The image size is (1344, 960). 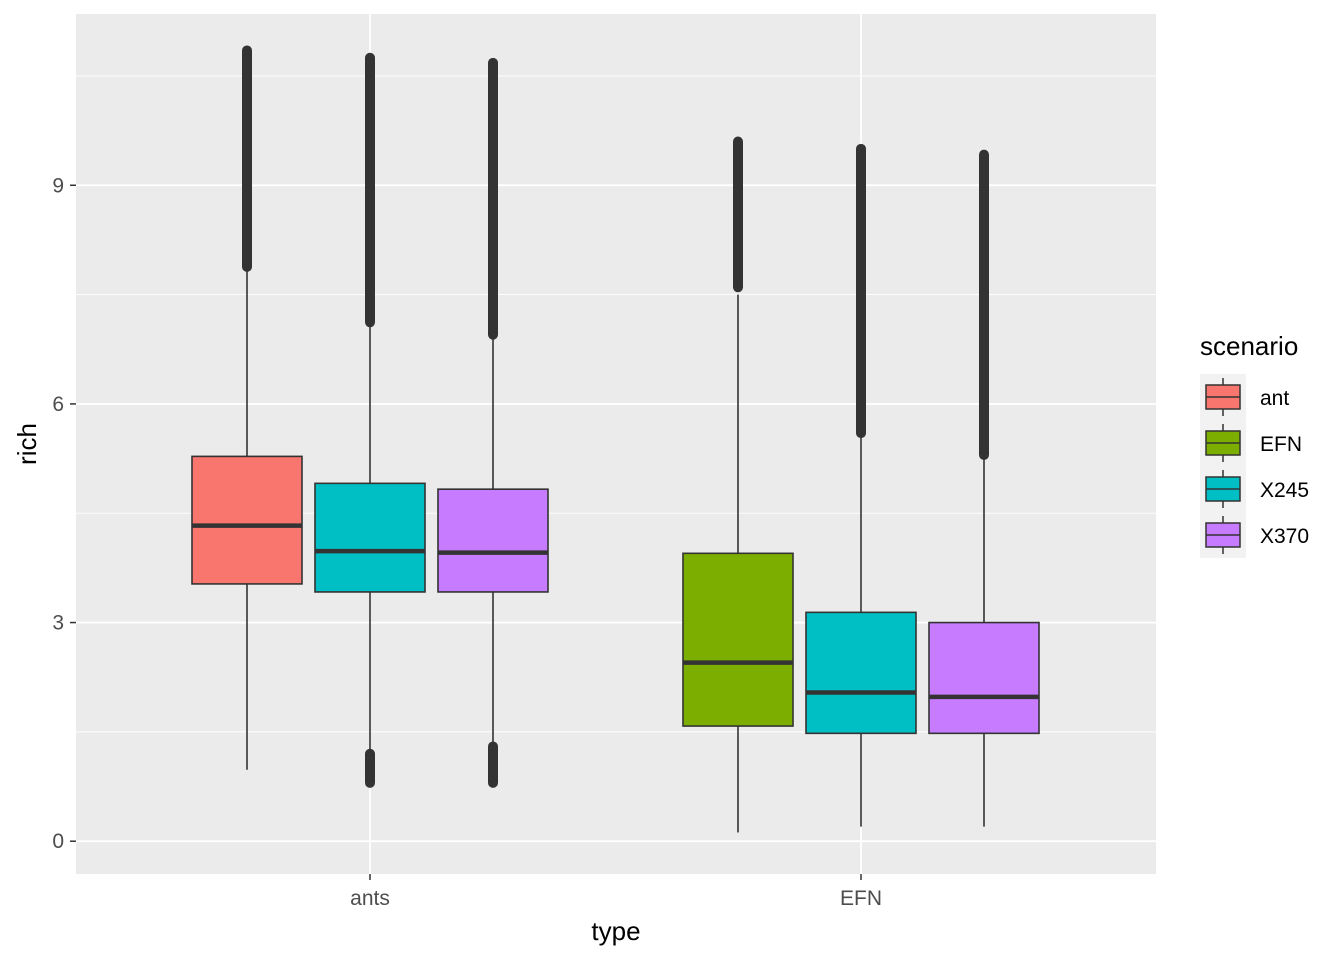 I want to click on legend: scenario ant EFN X245 X370, so click(x=1254, y=444).